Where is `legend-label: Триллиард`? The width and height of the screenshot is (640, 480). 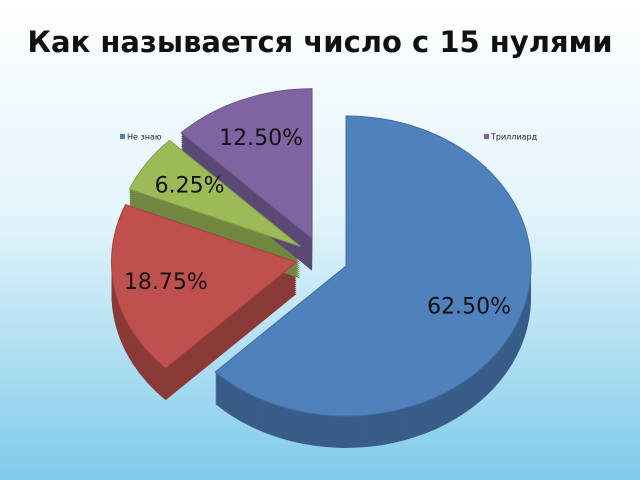 legend-label: Триллиард is located at coordinates (514, 137).